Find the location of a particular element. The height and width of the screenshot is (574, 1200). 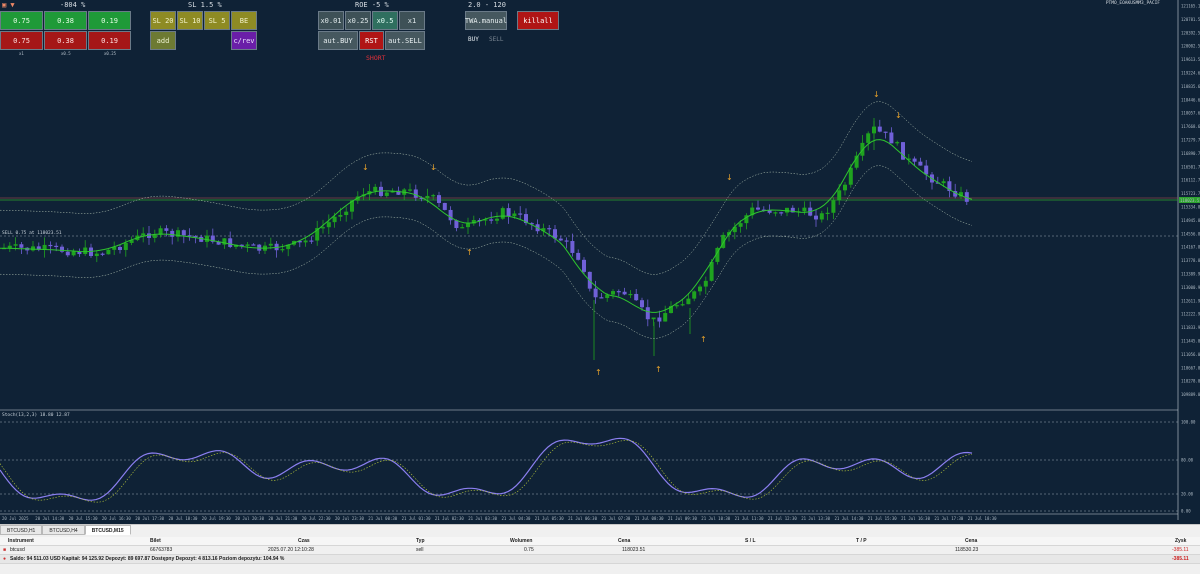

col-sl: S / L is located at coordinates (750, 541).